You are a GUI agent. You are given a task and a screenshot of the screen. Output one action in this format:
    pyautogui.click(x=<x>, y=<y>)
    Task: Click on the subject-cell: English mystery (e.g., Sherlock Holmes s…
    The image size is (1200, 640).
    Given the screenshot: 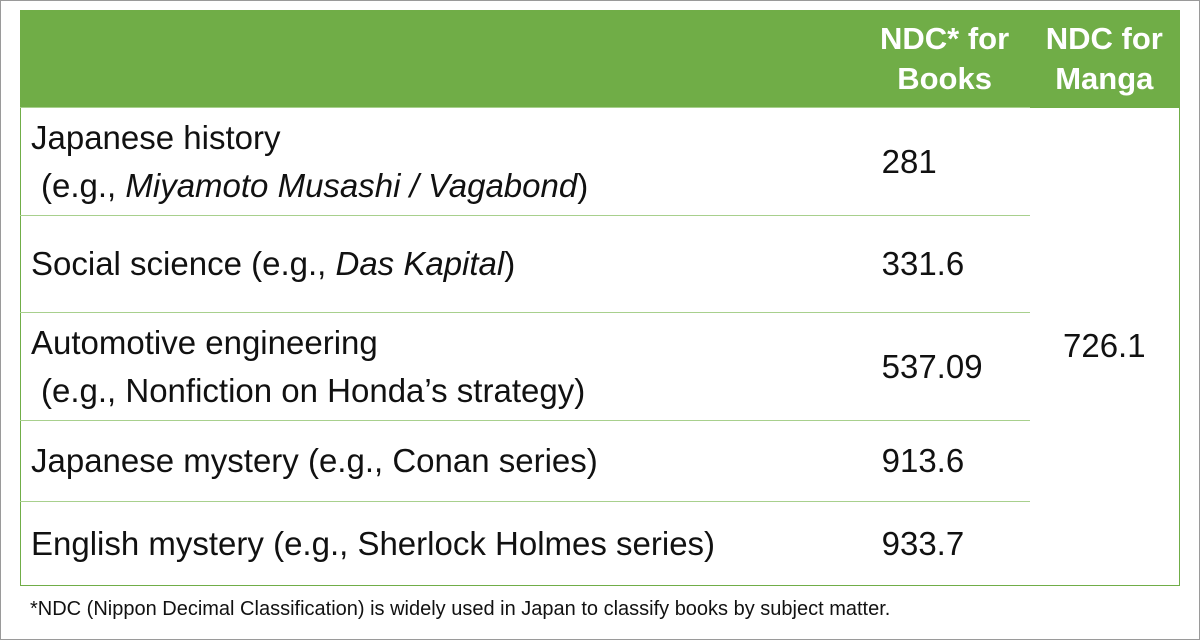 What is the action you would take?
    pyautogui.click(x=440, y=543)
    